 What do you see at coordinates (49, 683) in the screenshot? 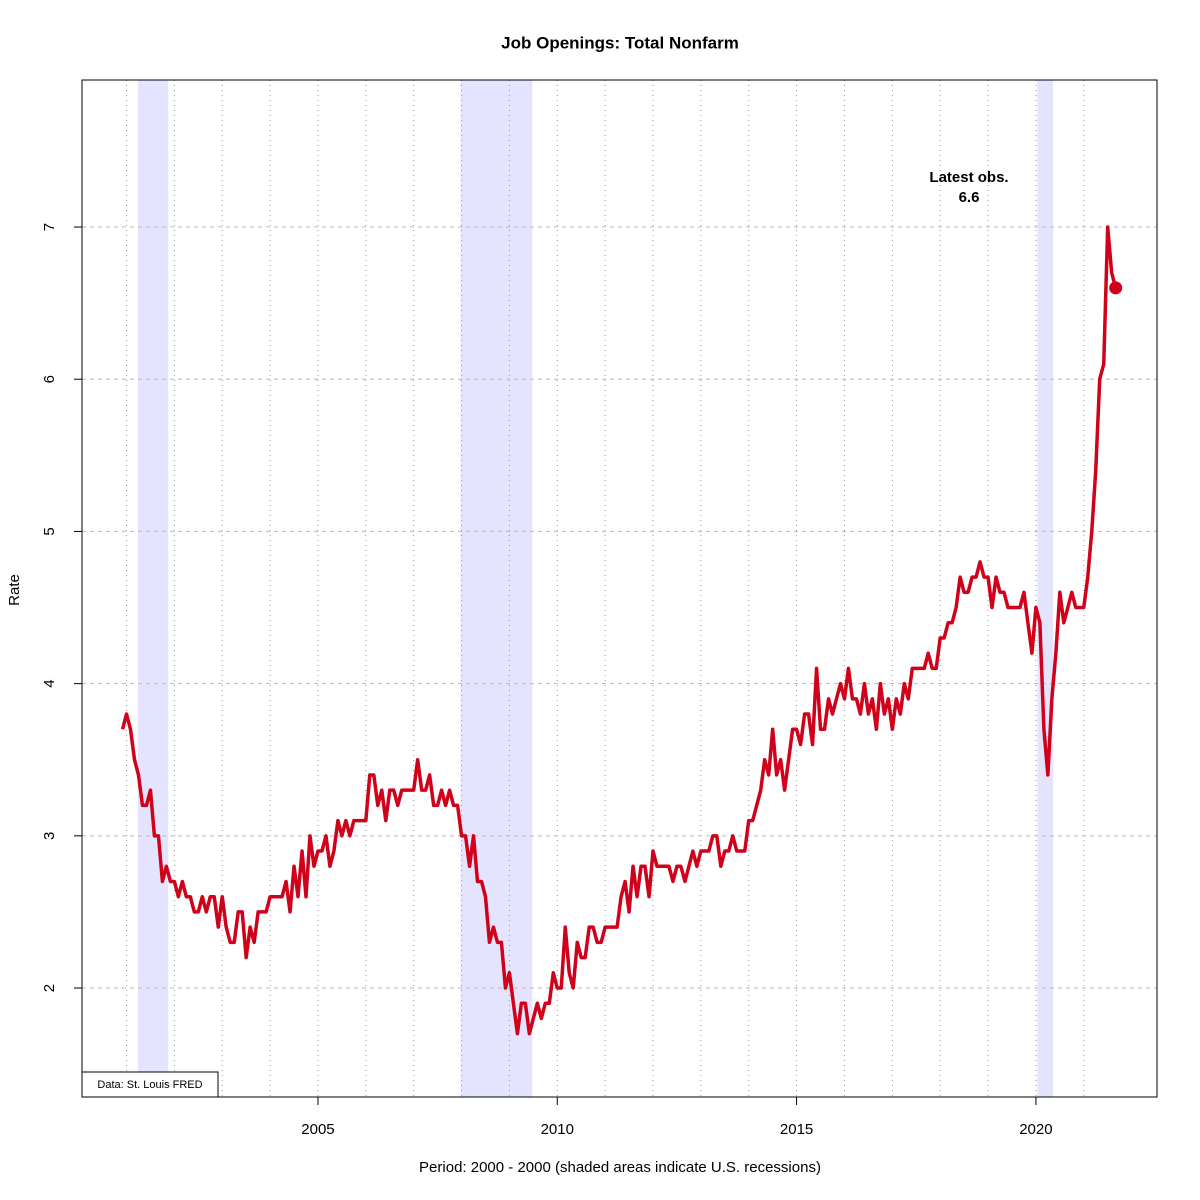
I see `y-tick-label: 4` at bounding box center [49, 683].